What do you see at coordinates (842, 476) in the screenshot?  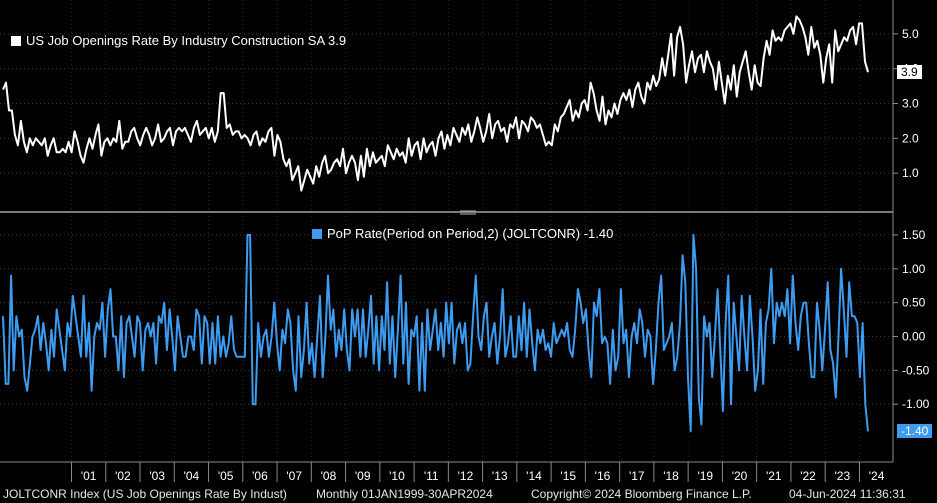 I see `x-tick-label: '23` at bounding box center [842, 476].